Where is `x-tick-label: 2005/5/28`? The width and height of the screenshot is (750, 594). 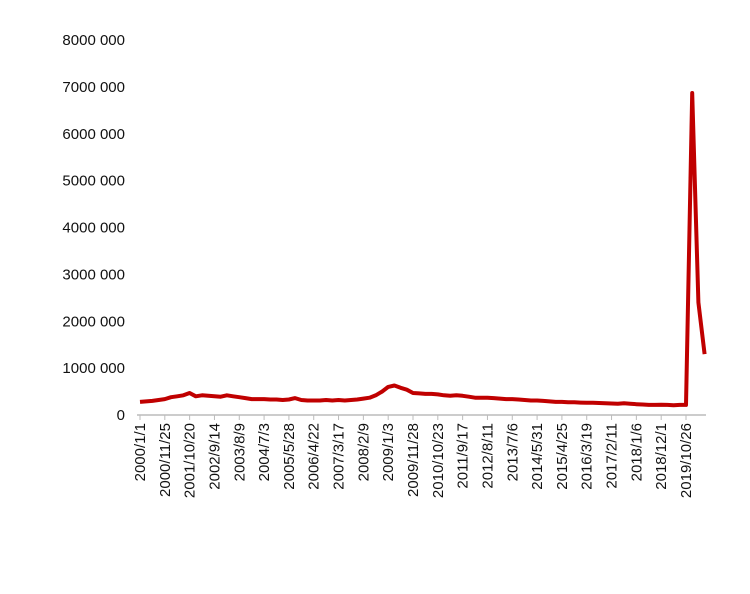 x-tick-label: 2005/5/28 is located at coordinates (289, 456).